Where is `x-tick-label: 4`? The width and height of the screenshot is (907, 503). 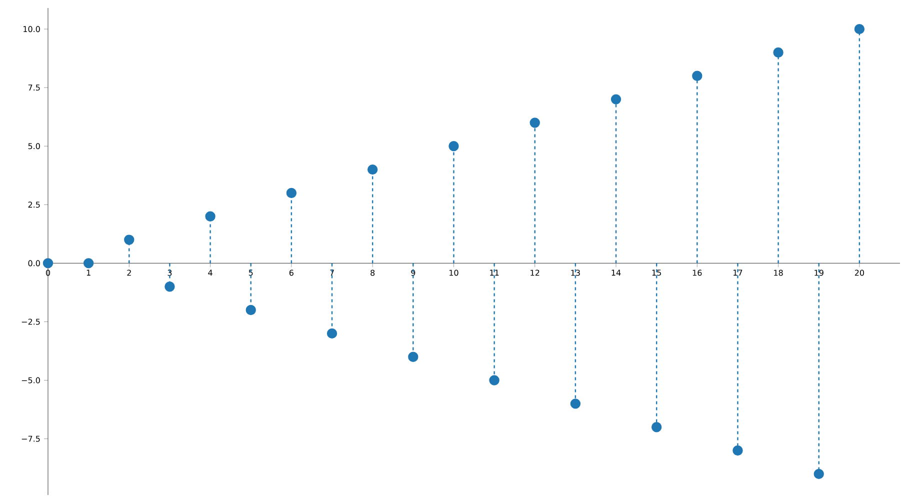
x-tick-label: 4 is located at coordinates (210, 273).